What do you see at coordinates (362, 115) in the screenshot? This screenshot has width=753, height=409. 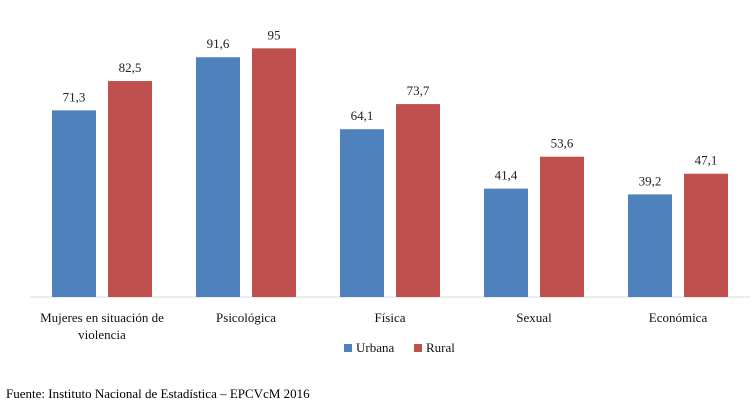 I see `data-label: 64,1` at bounding box center [362, 115].